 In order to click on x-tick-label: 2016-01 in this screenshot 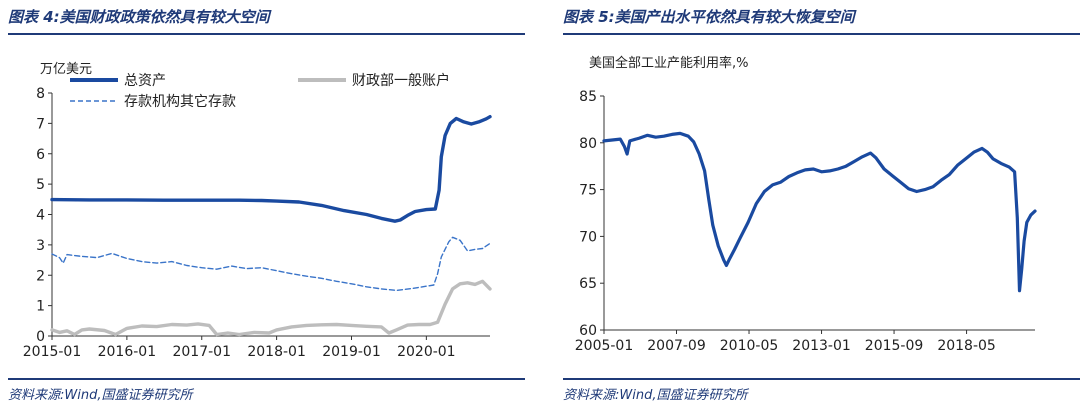, I will do `click(127, 352)`.